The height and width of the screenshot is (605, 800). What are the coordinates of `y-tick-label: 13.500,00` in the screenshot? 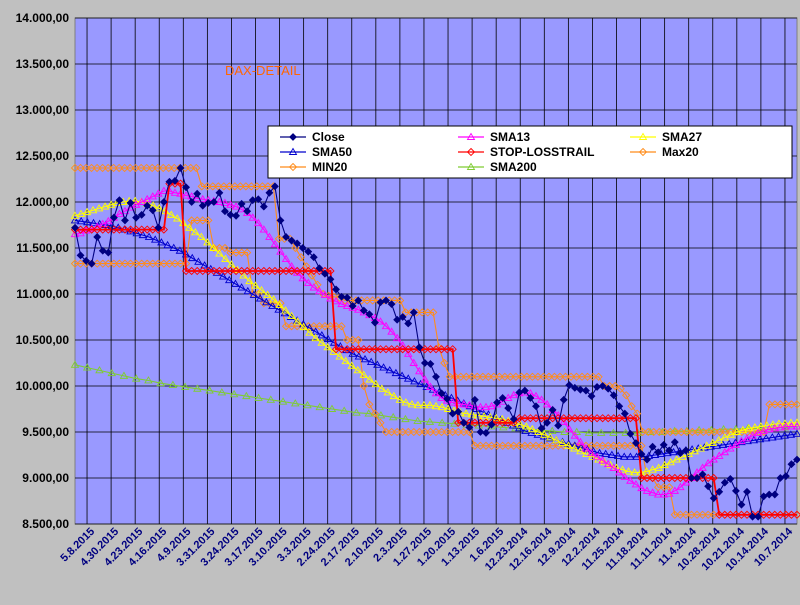 It's located at (43, 64).